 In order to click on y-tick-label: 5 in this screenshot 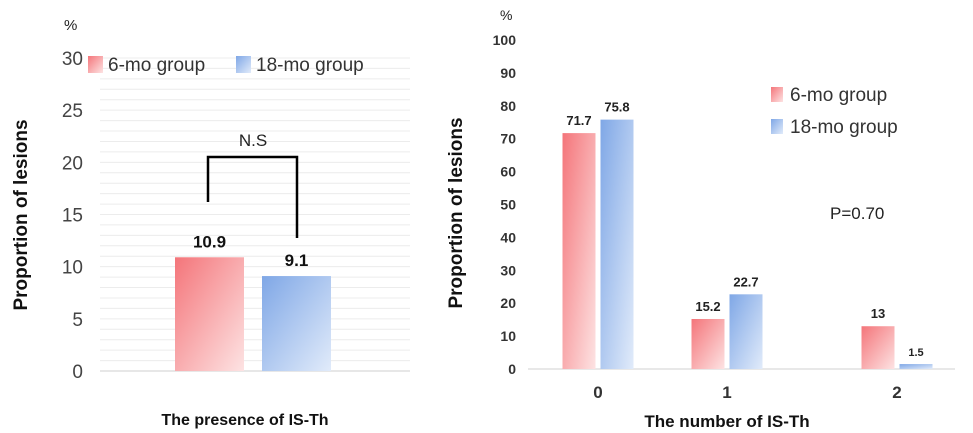, I will do `click(77, 320)`.